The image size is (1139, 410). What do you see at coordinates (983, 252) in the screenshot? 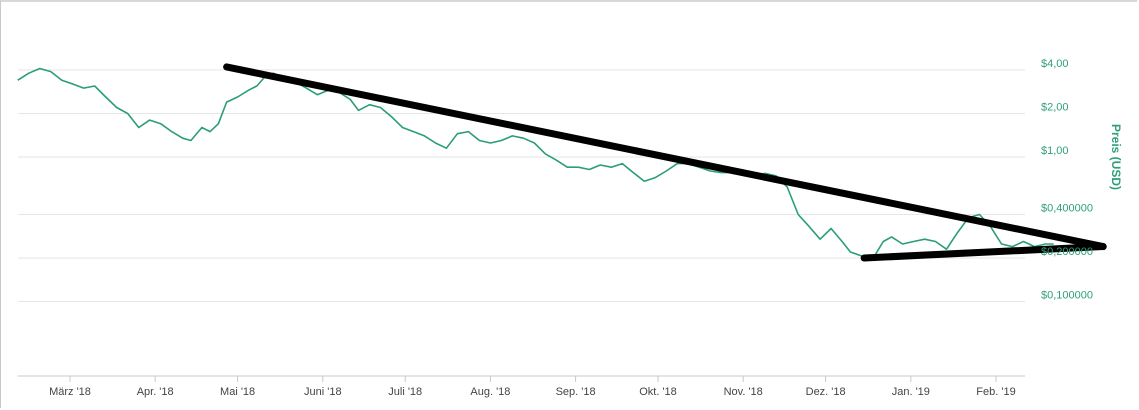
I see `trendline` at bounding box center [983, 252].